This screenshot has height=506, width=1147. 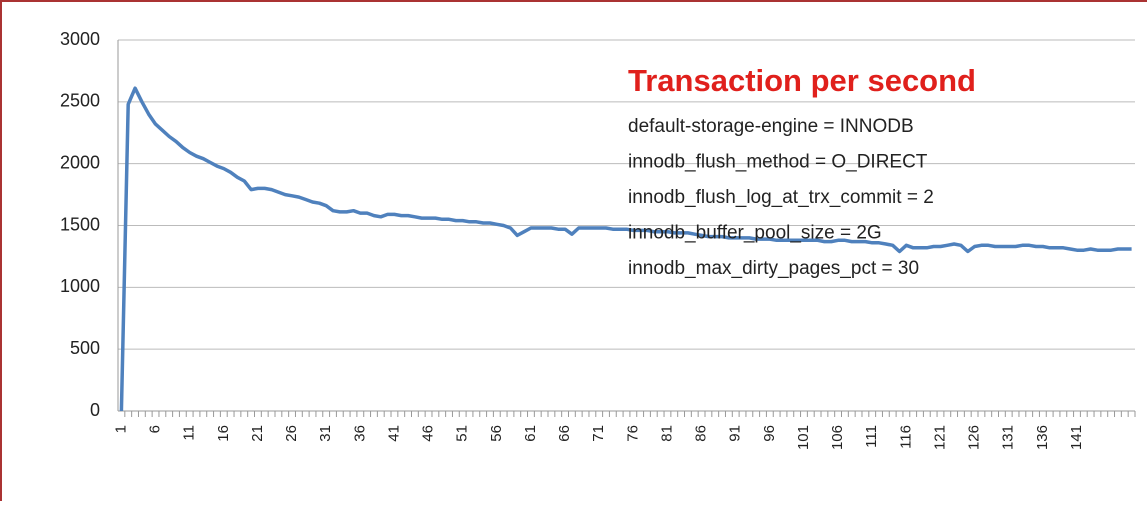 What do you see at coordinates (778, 162) in the screenshot?
I see `annotation: innodb_flush_method = O_DIRECT` at bounding box center [778, 162].